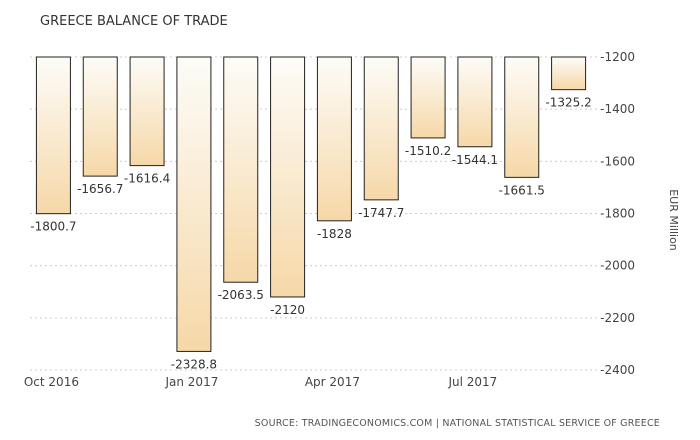 The height and width of the screenshot is (440, 700). Describe the element at coordinates (617, 57) in the screenshot. I see `y-tick-label: -1200` at that location.